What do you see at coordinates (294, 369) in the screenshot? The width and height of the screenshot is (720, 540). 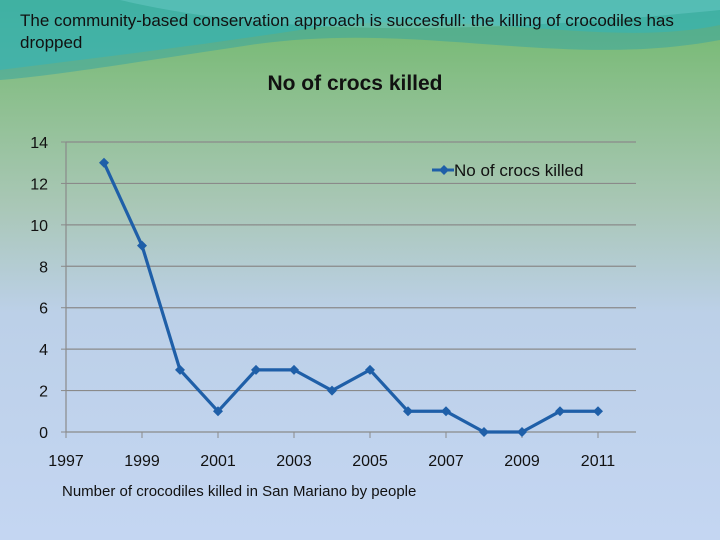 I see `data-point-2003` at bounding box center [294, 369].